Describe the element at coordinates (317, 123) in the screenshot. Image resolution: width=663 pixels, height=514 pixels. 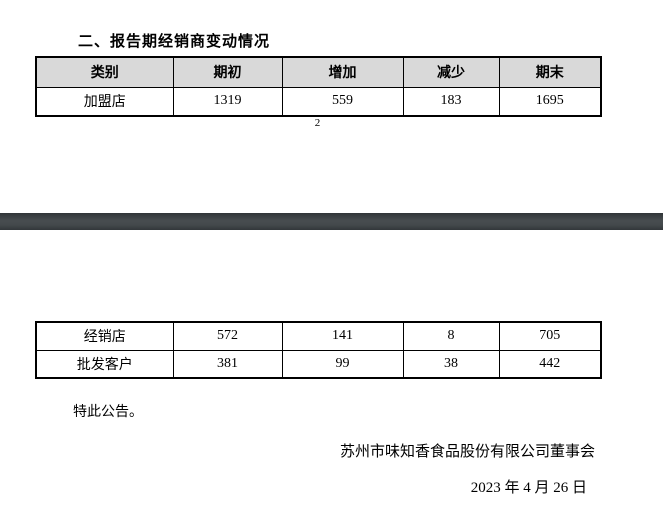
I see `page-number: 2` at that location.